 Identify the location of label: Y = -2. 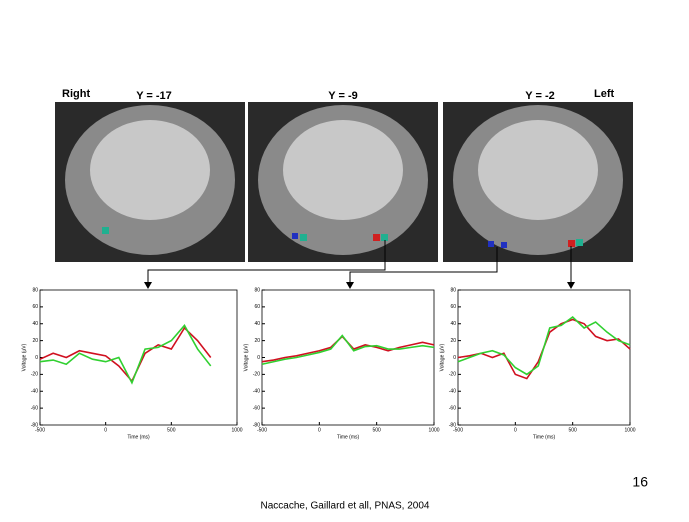
(539, 96).